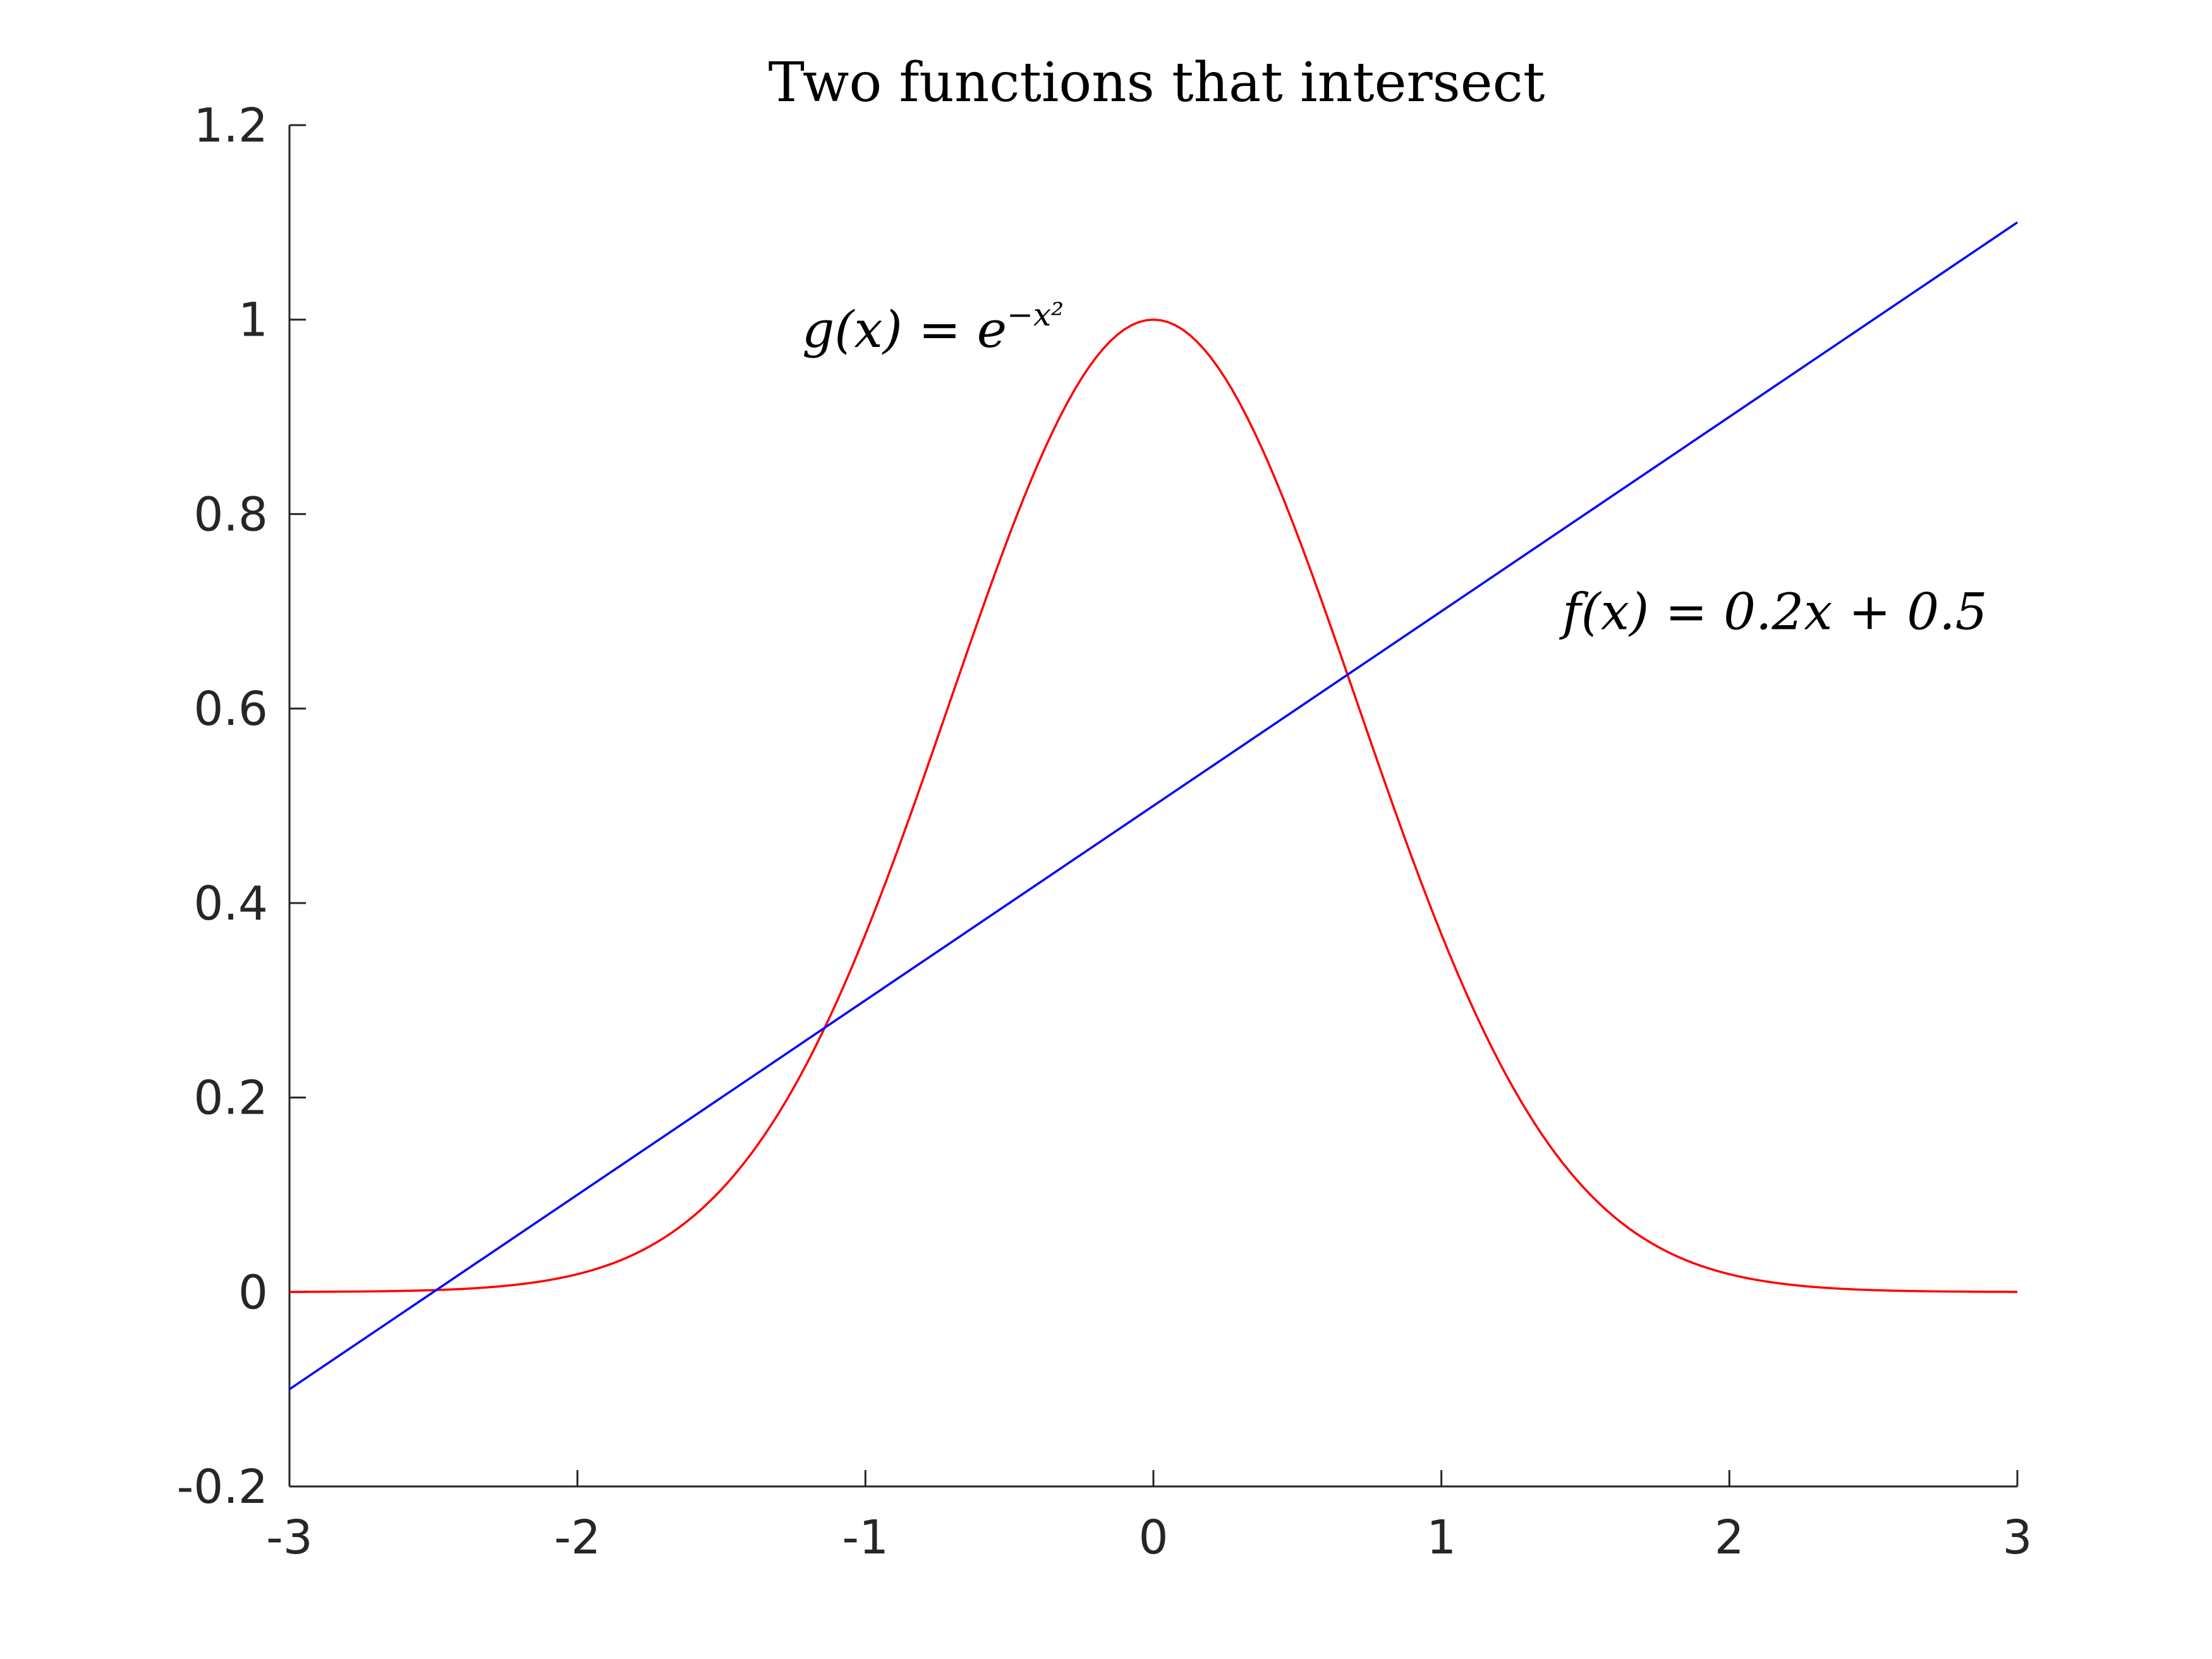 The height and width of the screenshot is (1659, 2212). What do you see at coordinates (865, 1537) in the screenshot?
I see `x-tick-label: -1` at bounding box center [865, 1537].